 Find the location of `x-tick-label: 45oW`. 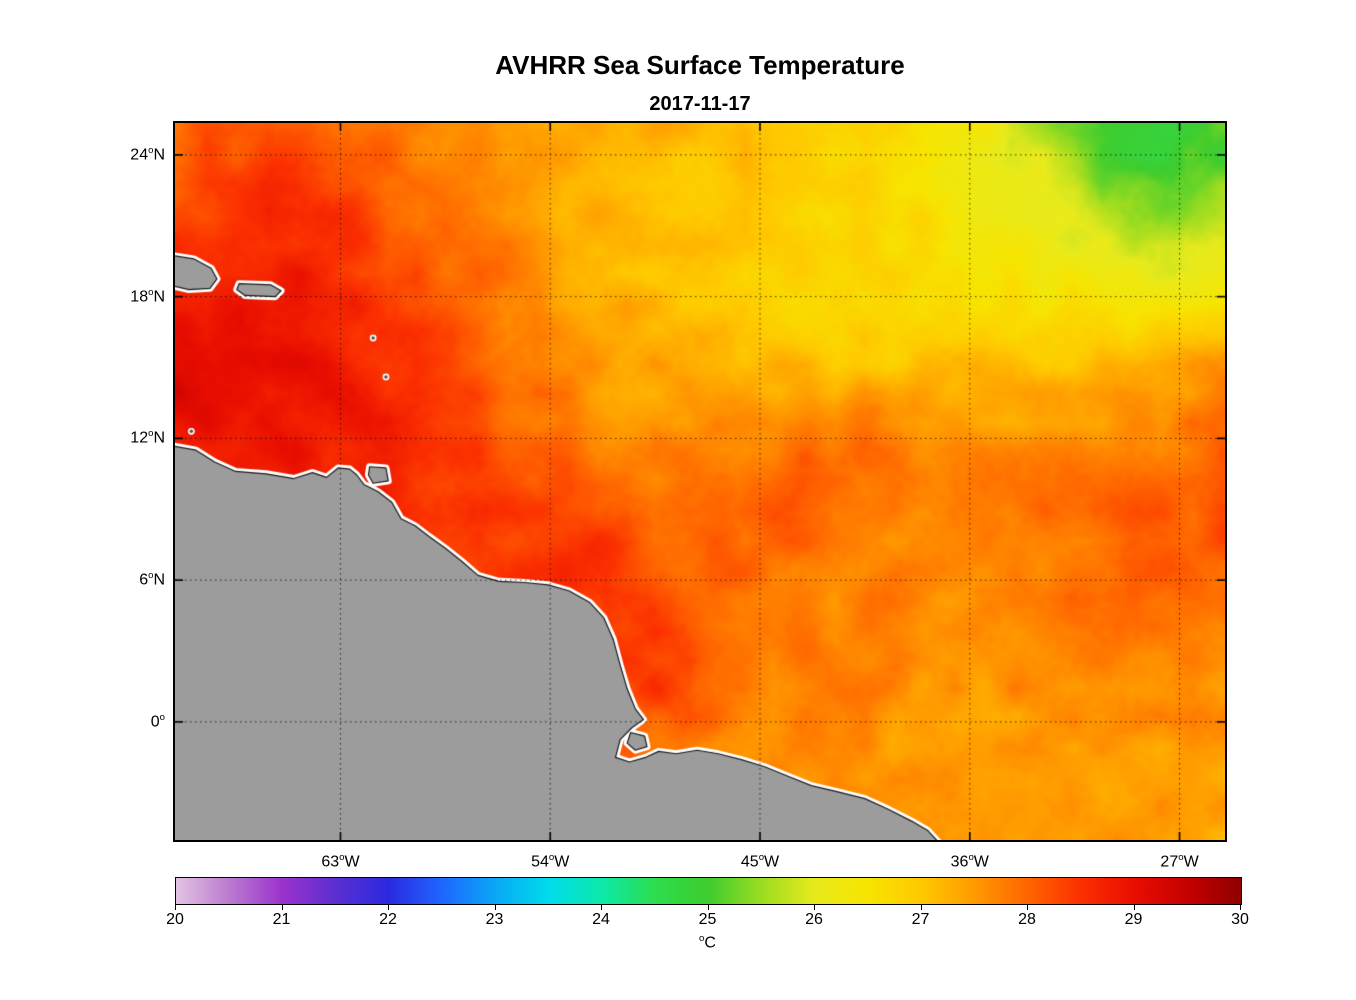

x-tick-label: 45oW is located at coordinates (760, 861).